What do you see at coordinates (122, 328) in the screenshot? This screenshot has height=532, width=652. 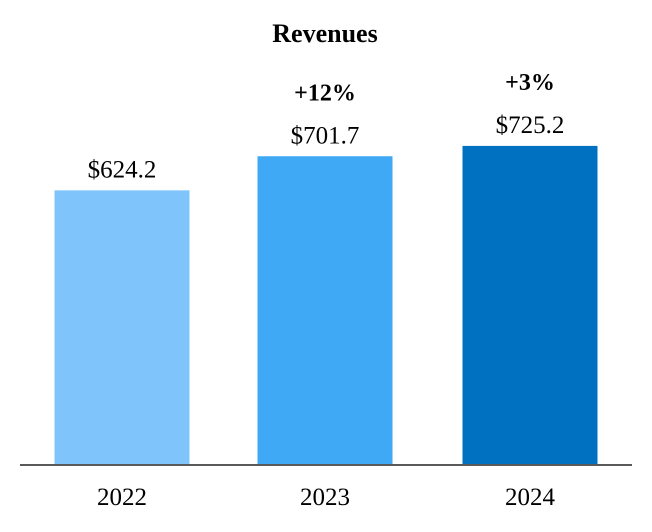 I see `bar-2022` at bounding box center [122, 328].